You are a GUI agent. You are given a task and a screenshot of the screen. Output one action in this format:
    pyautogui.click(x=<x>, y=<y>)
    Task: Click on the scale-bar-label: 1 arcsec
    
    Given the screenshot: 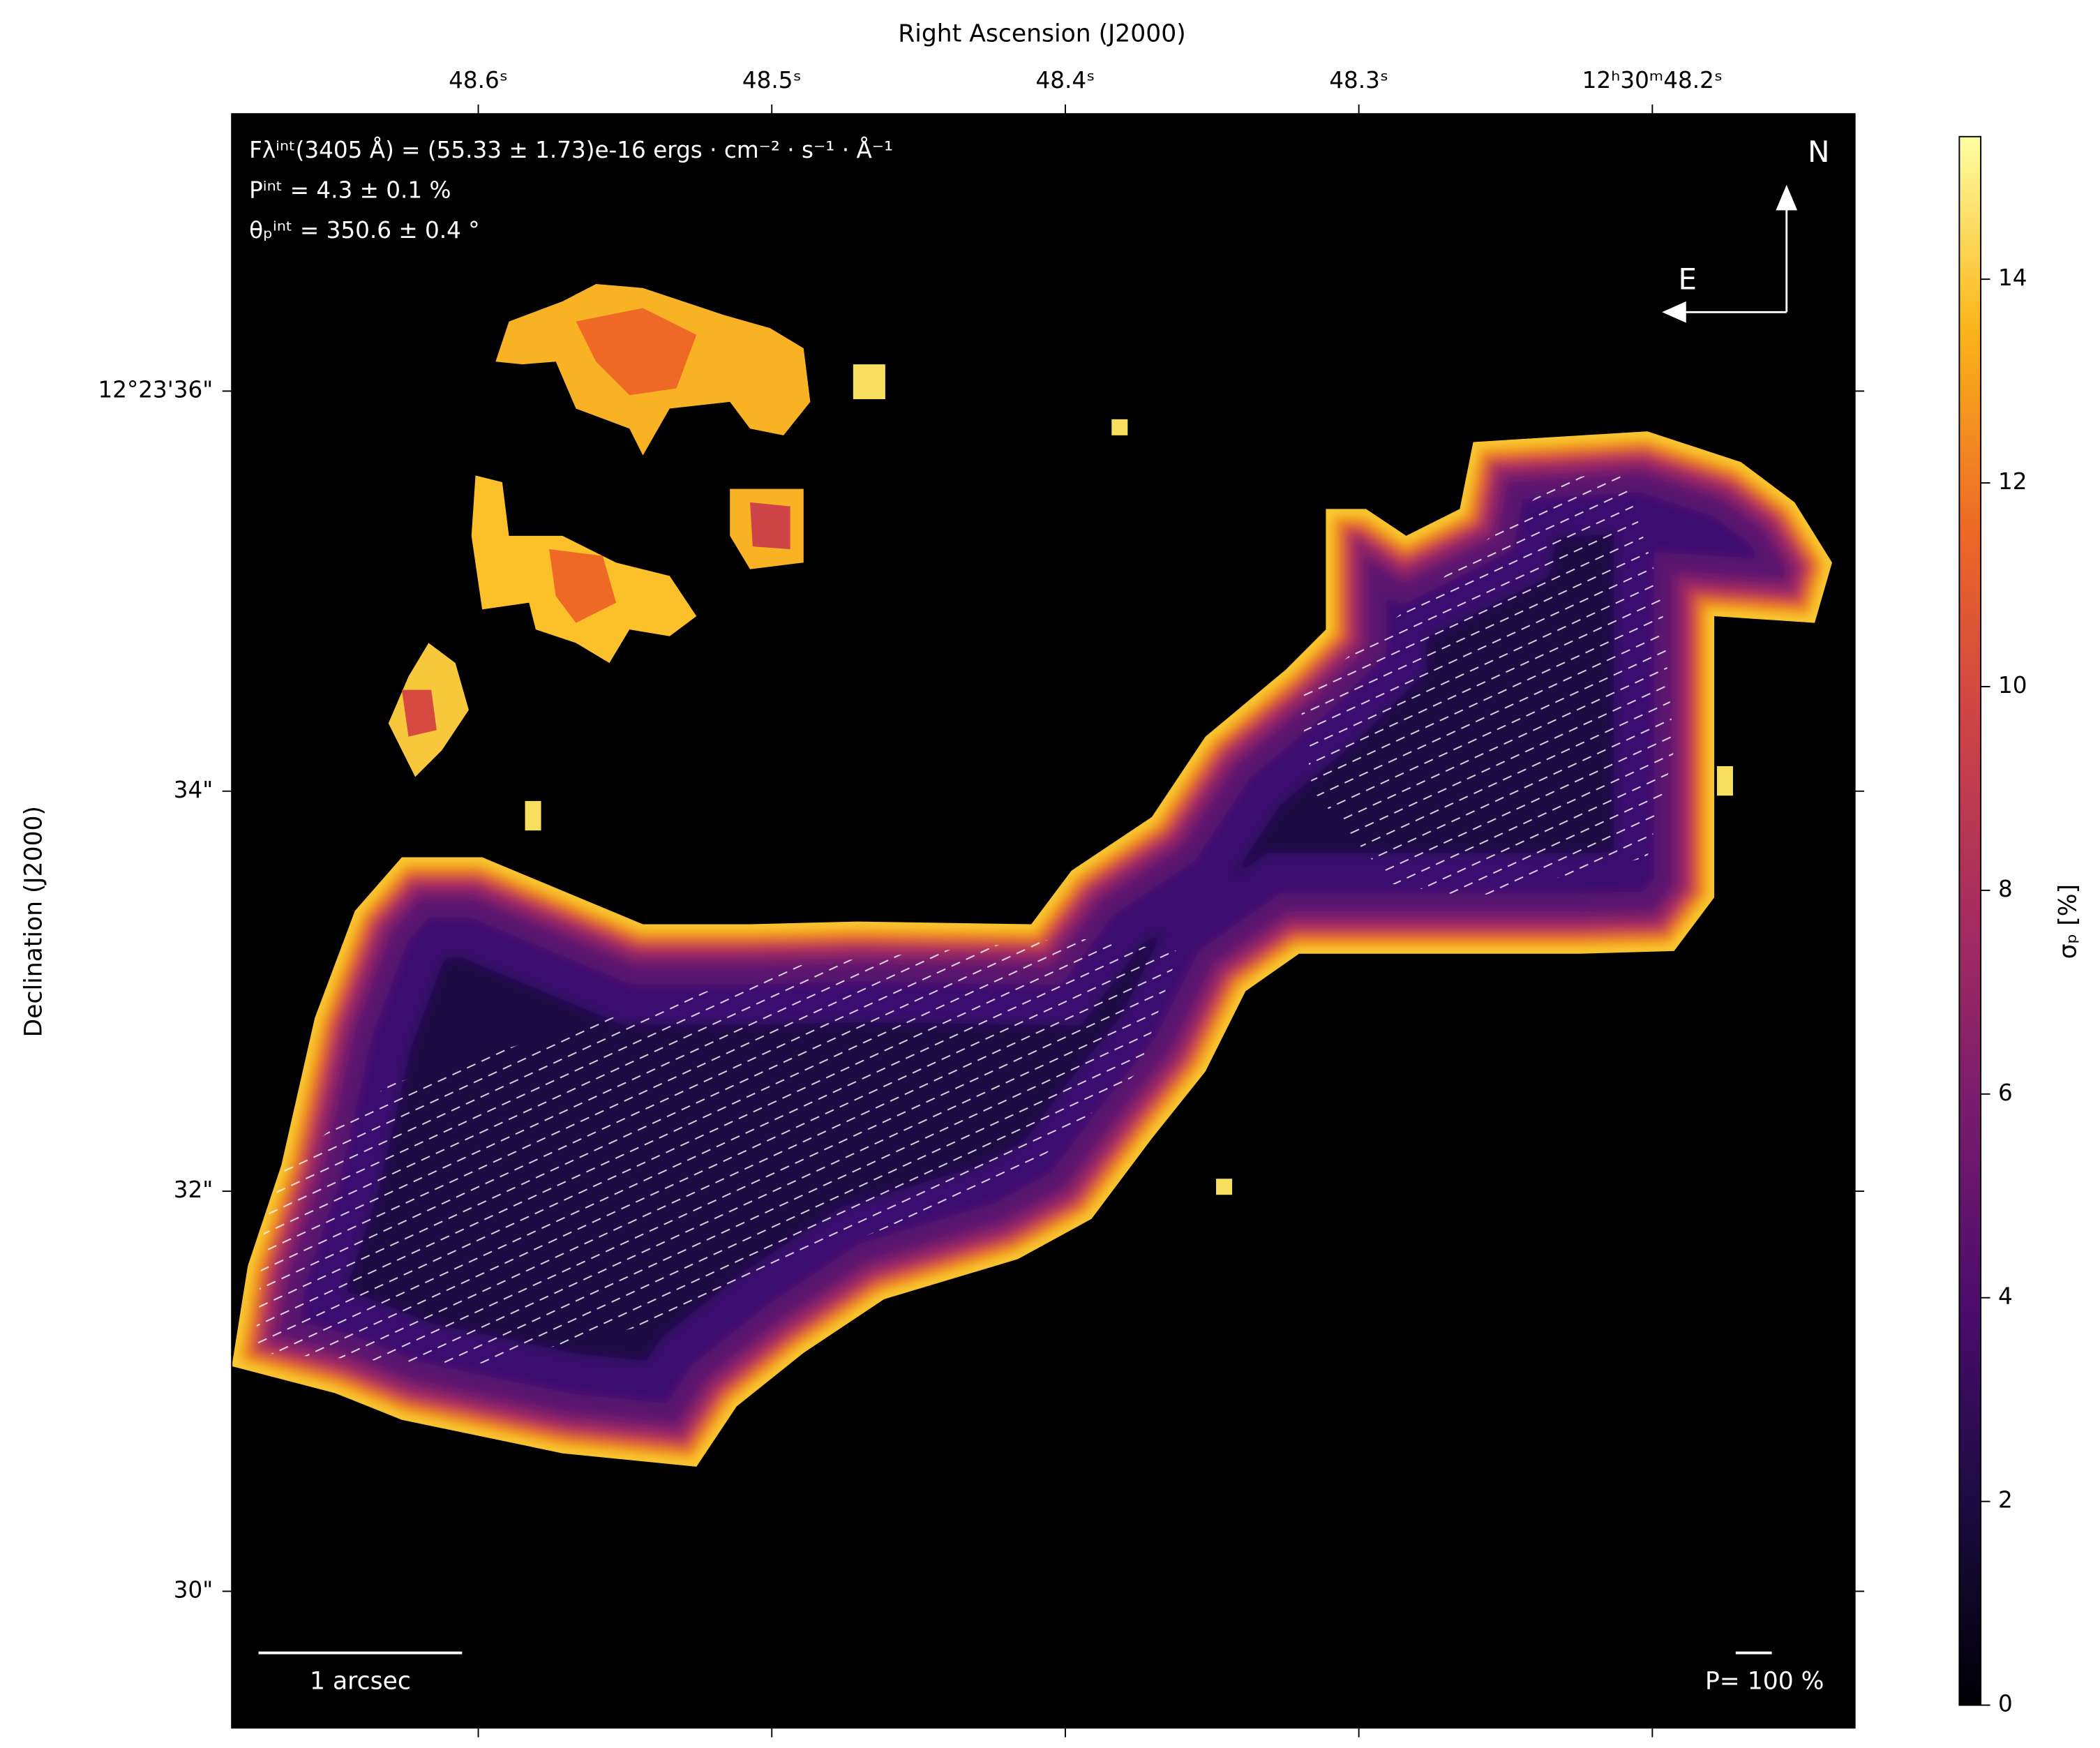 What is the action you would take?
    pyautogui.click(x=361, y=1681)
    